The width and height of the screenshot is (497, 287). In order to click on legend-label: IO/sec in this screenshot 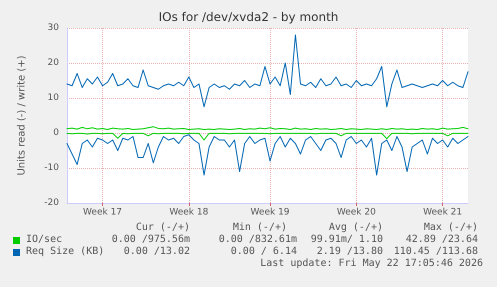, I will do `click(44, 239)`.